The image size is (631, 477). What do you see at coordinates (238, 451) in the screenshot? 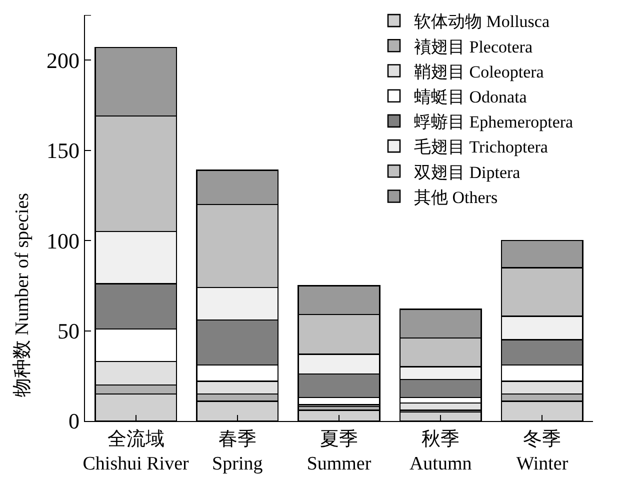
I see `x-tick-label: 春季 Spring` at bounding box center [238, 451].